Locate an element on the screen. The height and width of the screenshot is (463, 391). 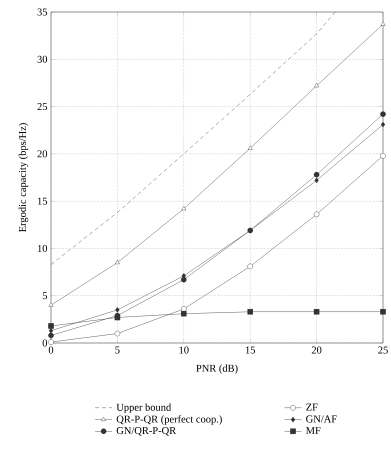
legend-label: ZF is located at coordinates (312, 407).